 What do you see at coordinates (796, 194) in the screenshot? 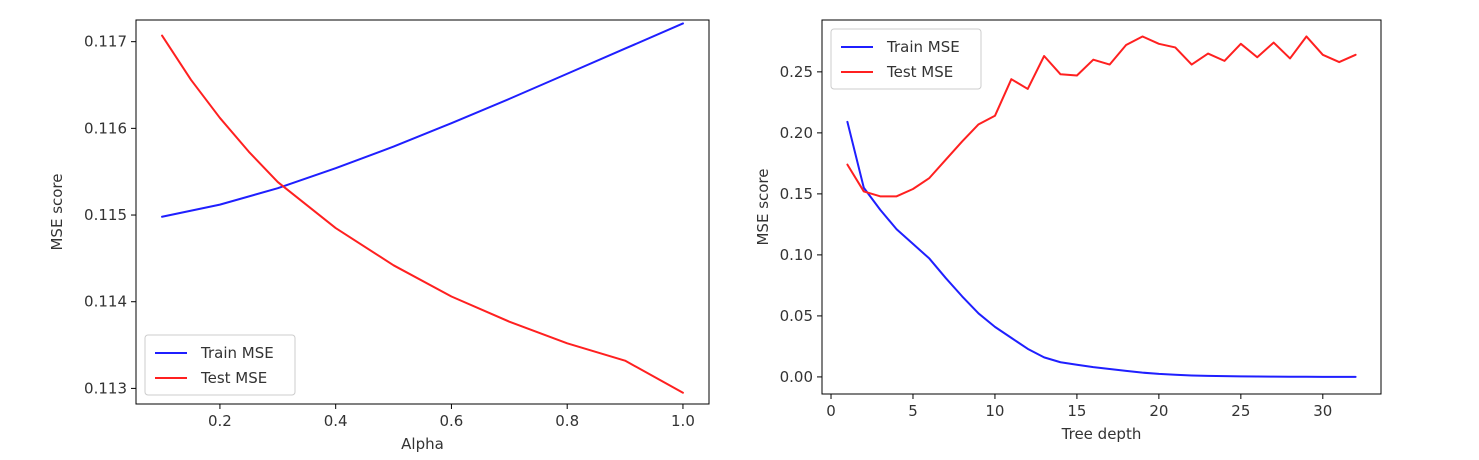
I see `y-tick-label: 0.15` at bounding box center [796, 194].